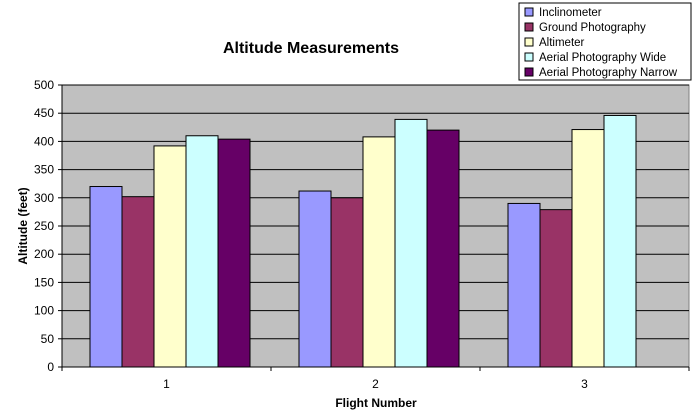 Image resolution: width=700 pixels, height=420 pixels. I want to click on y-tick-label: 300, so click(44, 198).